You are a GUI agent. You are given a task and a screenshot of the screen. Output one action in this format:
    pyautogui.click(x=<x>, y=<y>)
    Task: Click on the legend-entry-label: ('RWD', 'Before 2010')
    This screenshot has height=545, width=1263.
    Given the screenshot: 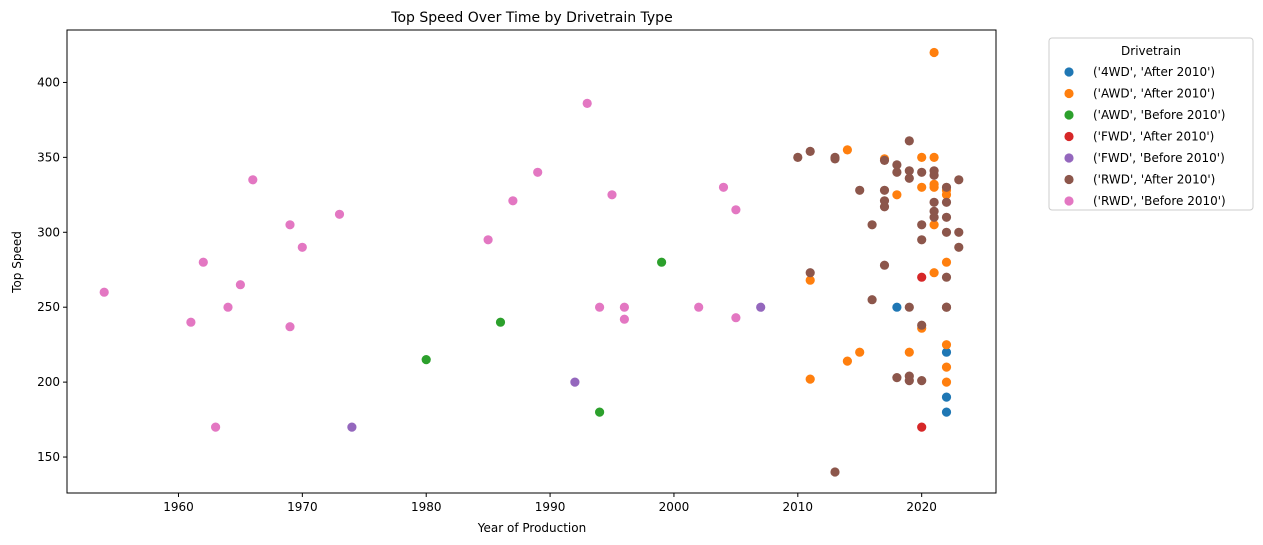 What is the action you would take?
    pyautogui.click(x=1159, y=201)
    